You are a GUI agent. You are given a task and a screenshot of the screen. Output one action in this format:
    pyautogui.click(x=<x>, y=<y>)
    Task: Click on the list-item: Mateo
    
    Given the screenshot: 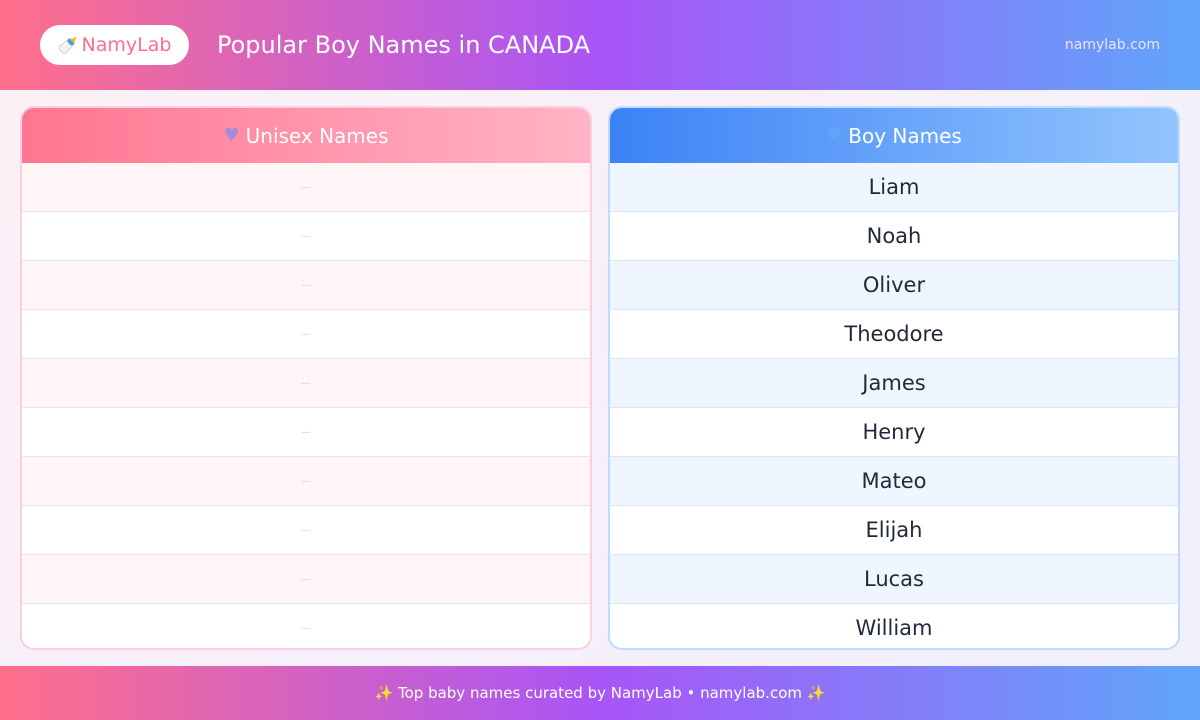 What is the action you would take?
    pyautogui.click(x=894, y=481)
    